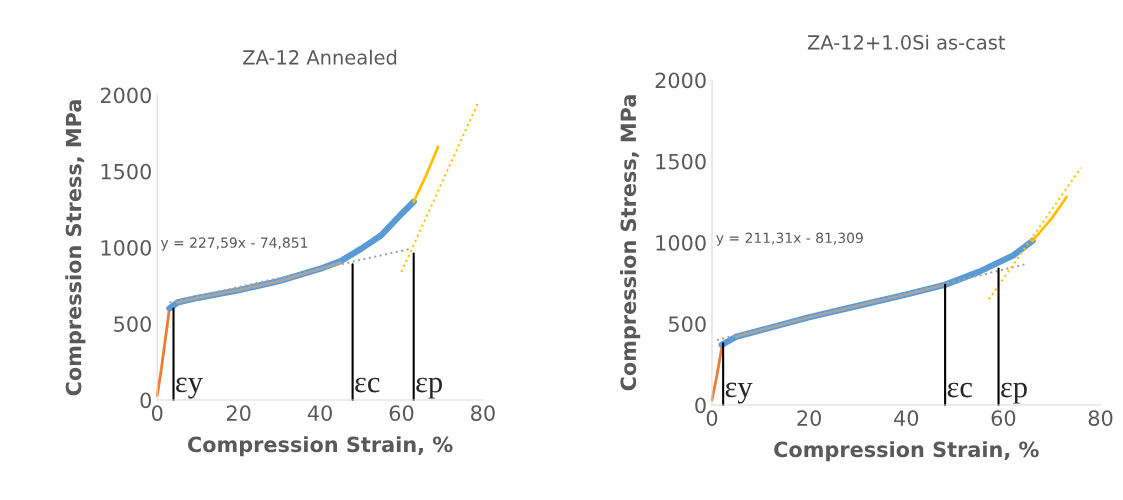 This screenshot has width=1123, height=500. What do you see at coordinates (145, 400) in the screenshot?
I see `y-tick-label: 0` at bounding box center [145, 400].